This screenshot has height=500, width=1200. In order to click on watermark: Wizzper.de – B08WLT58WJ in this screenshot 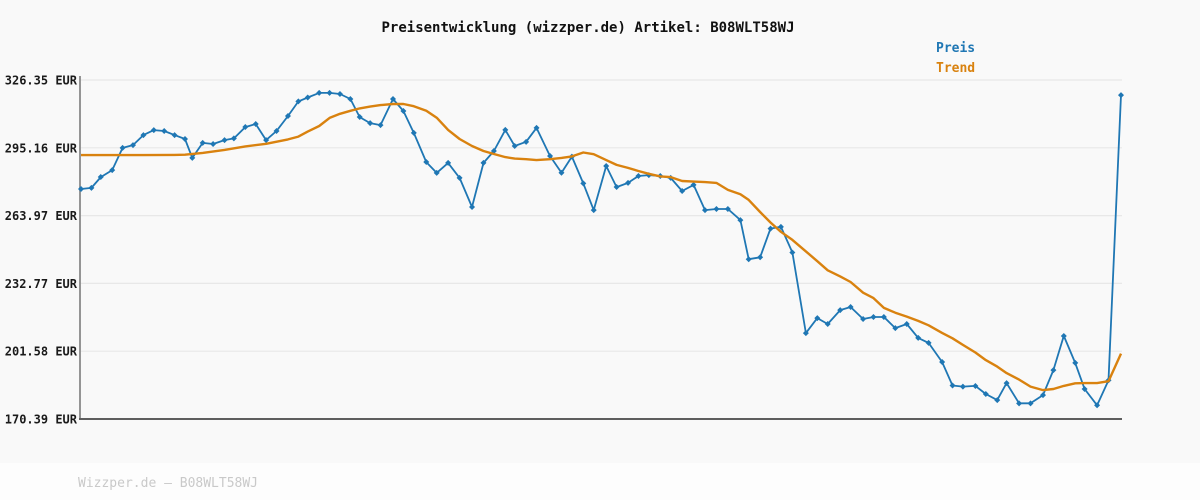, I will do `click(168, 483)`.